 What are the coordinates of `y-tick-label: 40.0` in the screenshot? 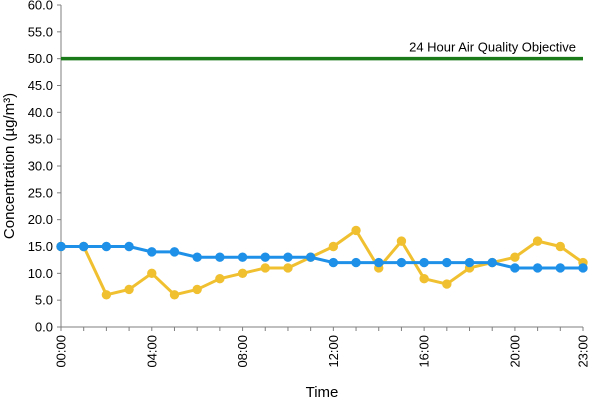 It's located at (40, 112).